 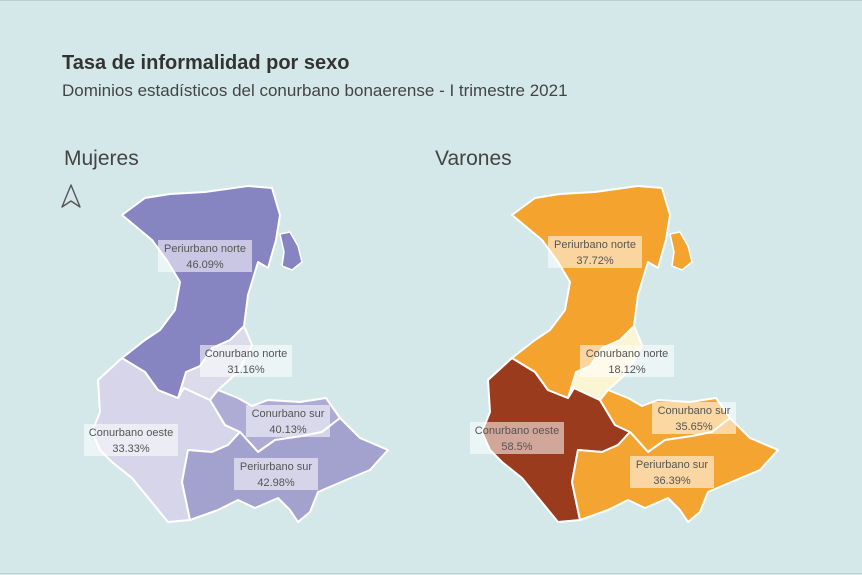 What do you see at coordinates (246, 370) in the screenshot?
I see `region-value: 31.16%` at bounding box center [246, 370].